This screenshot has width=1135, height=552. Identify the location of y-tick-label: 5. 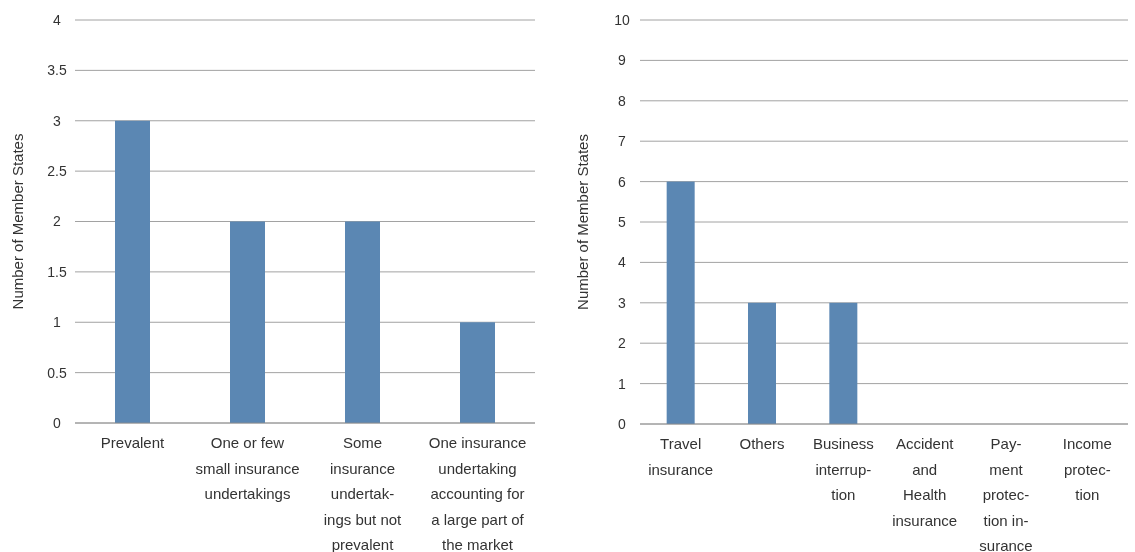
(622, 221).